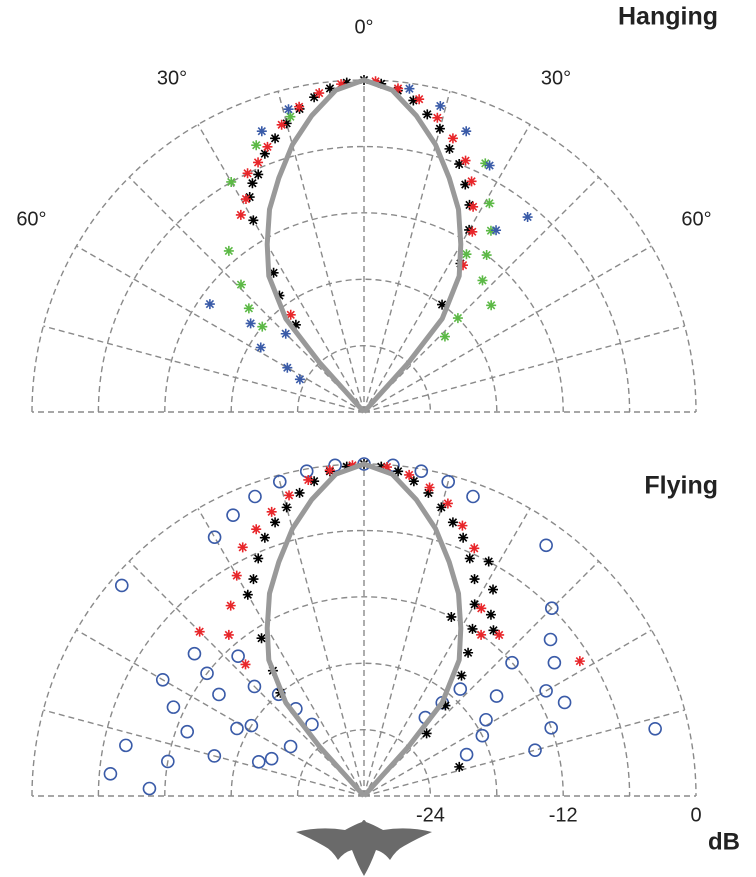  What do you see at coordinates (364, 848) in the screenshot?
I see `bat-silhouette` at bounding box center [364, 848].